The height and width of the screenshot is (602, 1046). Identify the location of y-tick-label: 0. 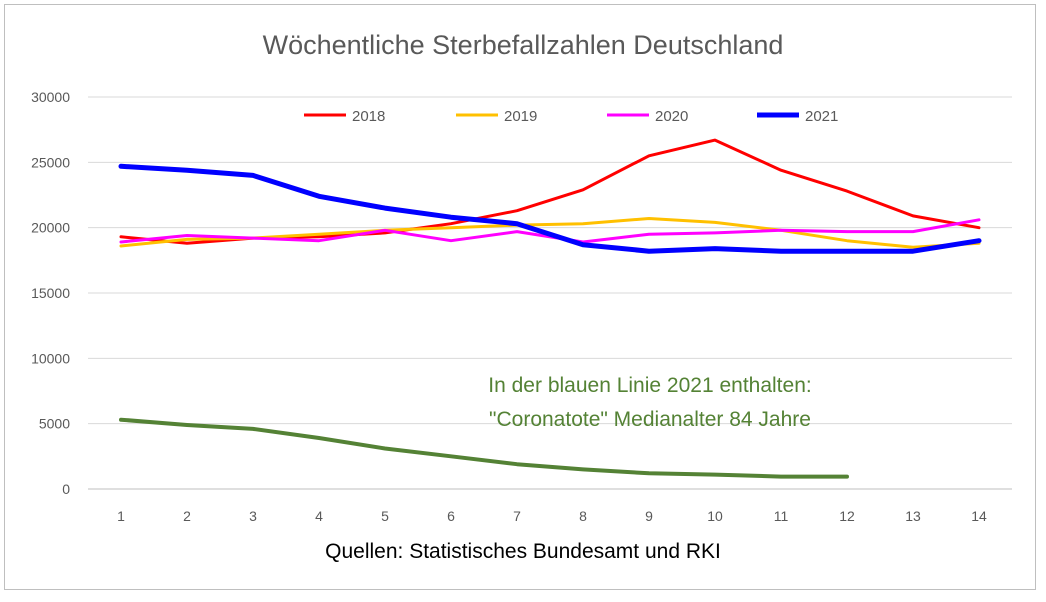
(66, 489).